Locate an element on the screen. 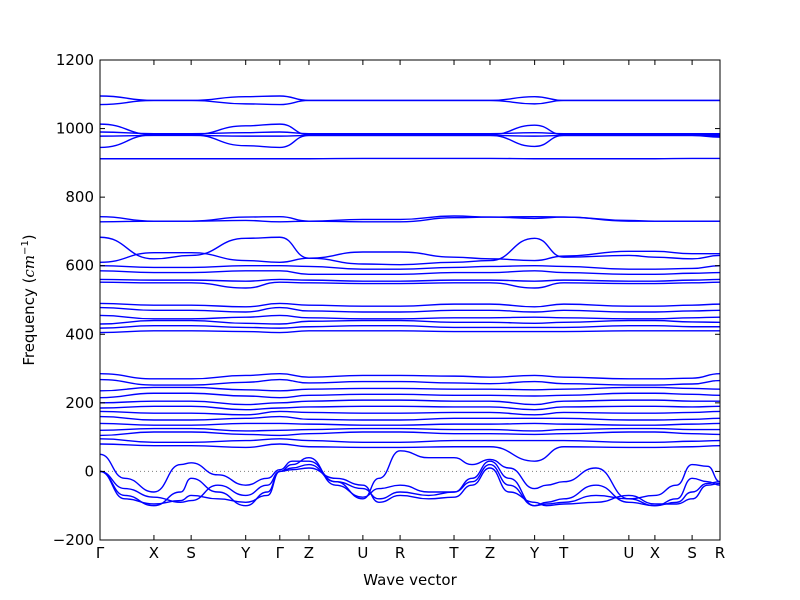 Image resolution: width=800 pixels, height=600 pixels. y-tick-label: 1200 is located at coordinates (75, 60).